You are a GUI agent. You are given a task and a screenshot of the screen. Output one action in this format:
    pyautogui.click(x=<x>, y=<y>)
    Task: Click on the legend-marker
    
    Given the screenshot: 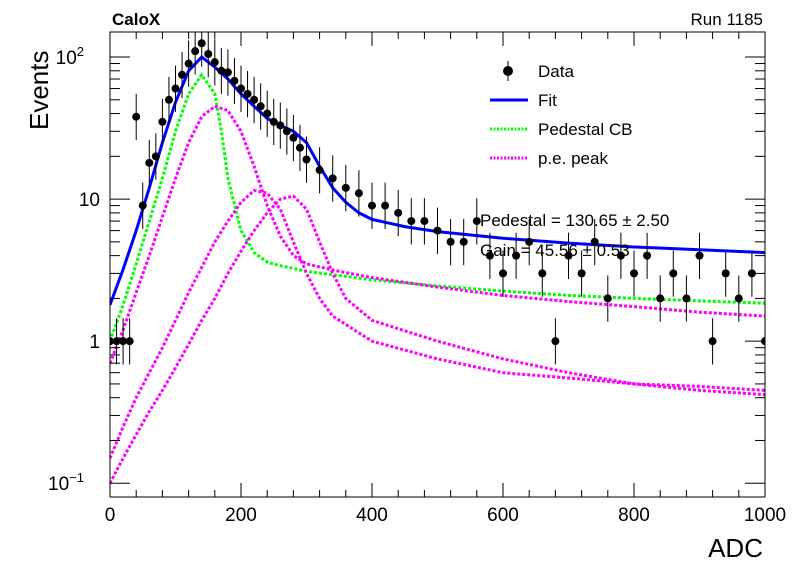 What is the action you would take?
    pyautogui.click(x=508, y=71)
    